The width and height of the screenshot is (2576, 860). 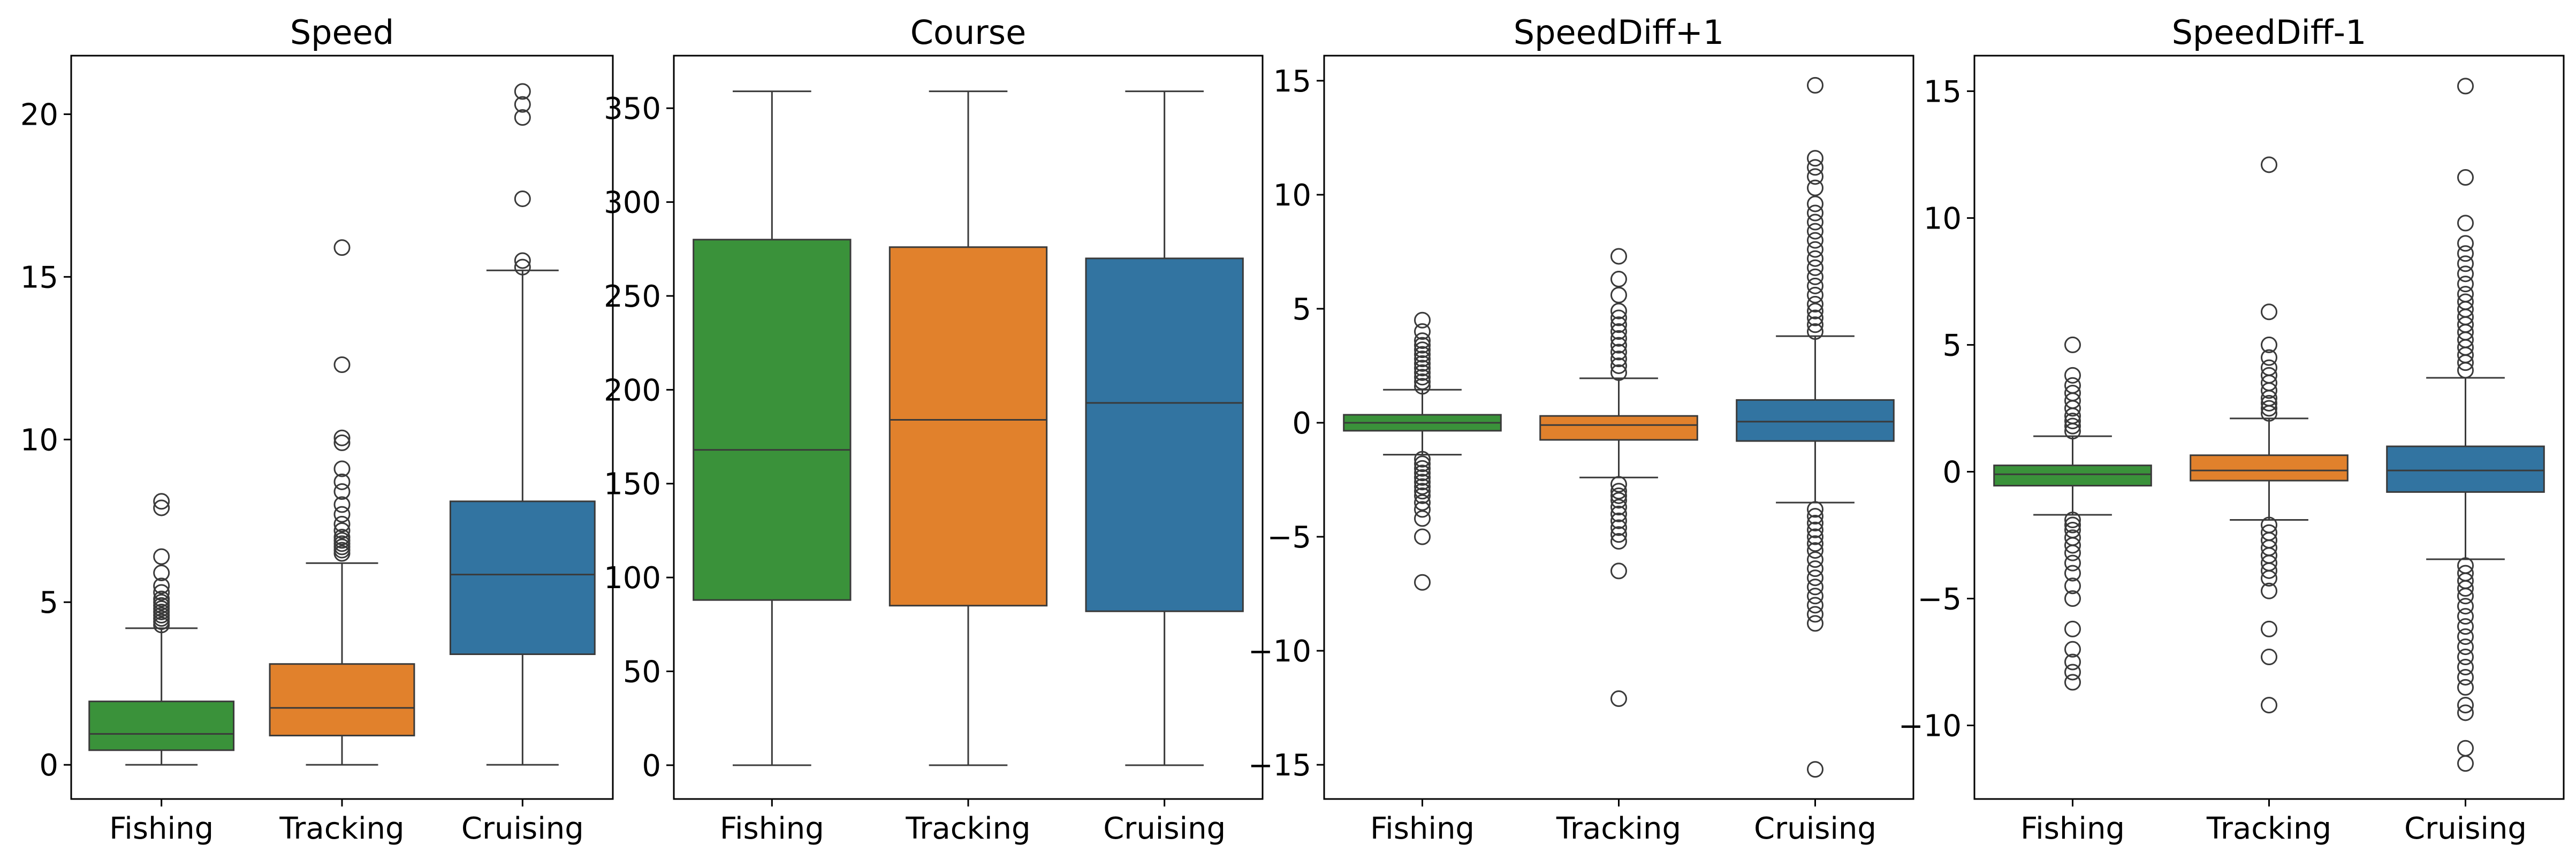 I want to click on y-tick-label: 50, so click(x=642, y=671).